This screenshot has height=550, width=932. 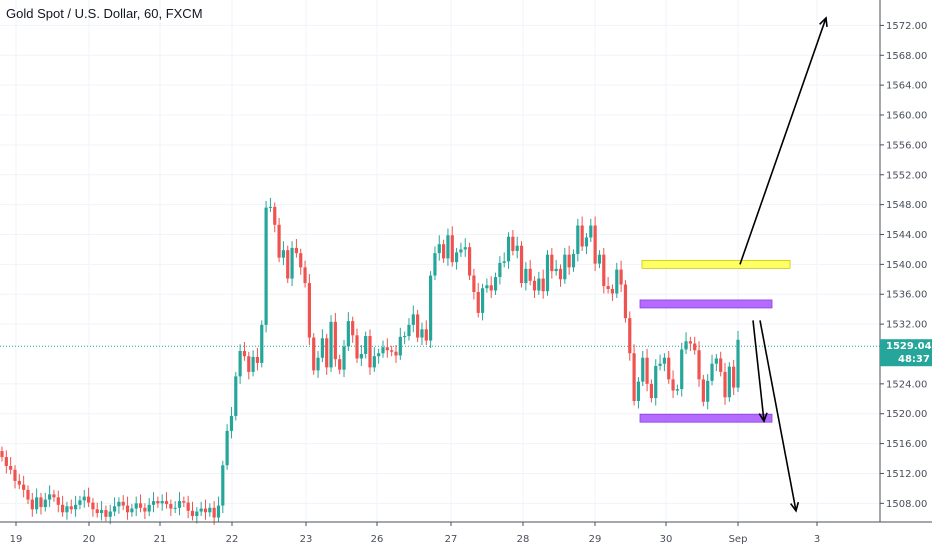 What do you see at coordinates (906, 86) in the screenshot?
I see `price-tick-label: 1564.00` at bounding box center [906, 86].